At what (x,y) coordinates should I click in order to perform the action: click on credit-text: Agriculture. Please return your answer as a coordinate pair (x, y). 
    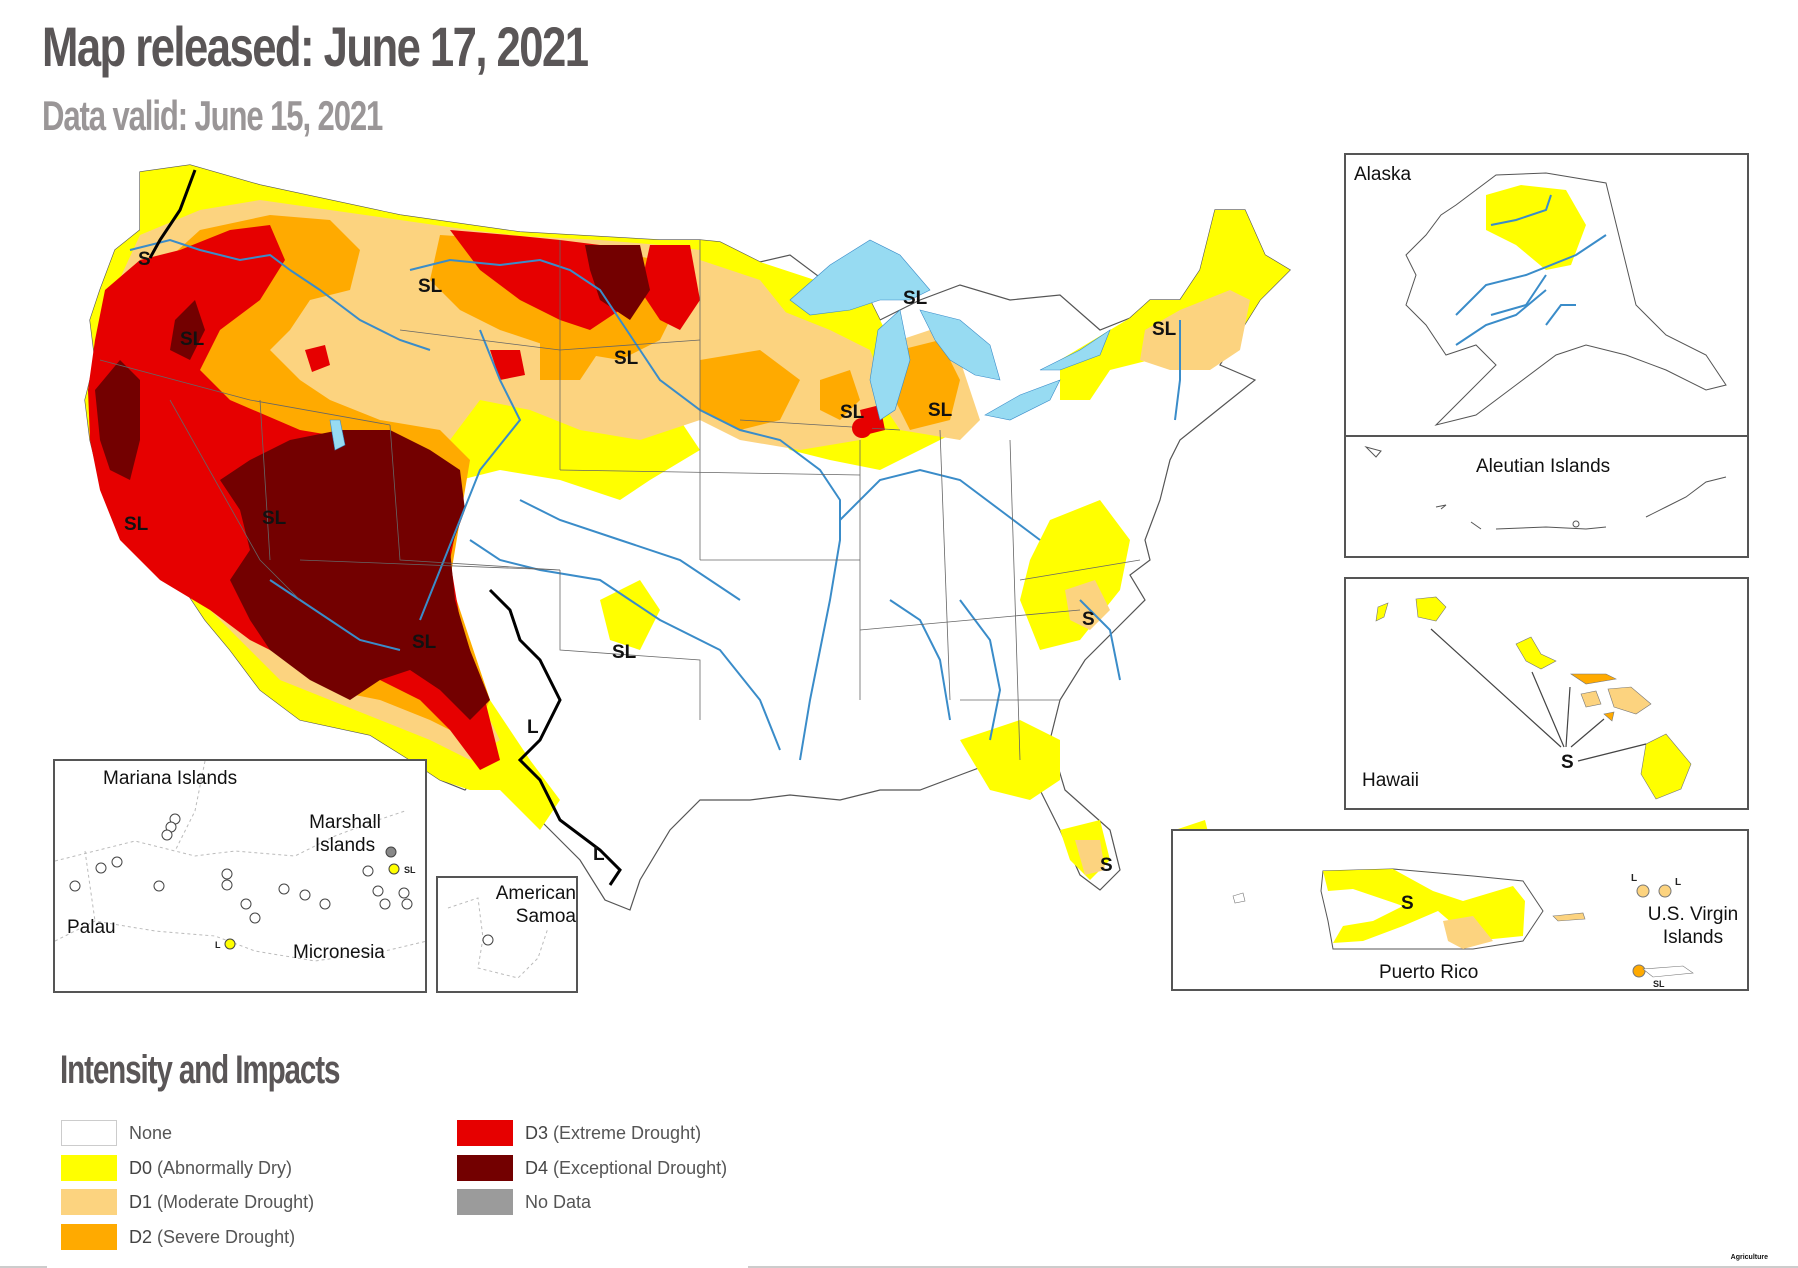
    Looking at the image, I should click on (1749, 1257).